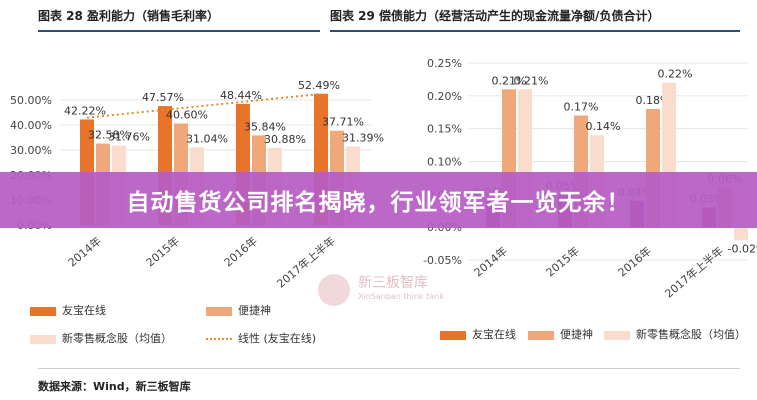 The width and height of the screenshot is (757, 400). What do you see at coordinates (444, 96) in the screenshot?
I see `y-tick-label: 0.20%` at bounding box center [444, 96].